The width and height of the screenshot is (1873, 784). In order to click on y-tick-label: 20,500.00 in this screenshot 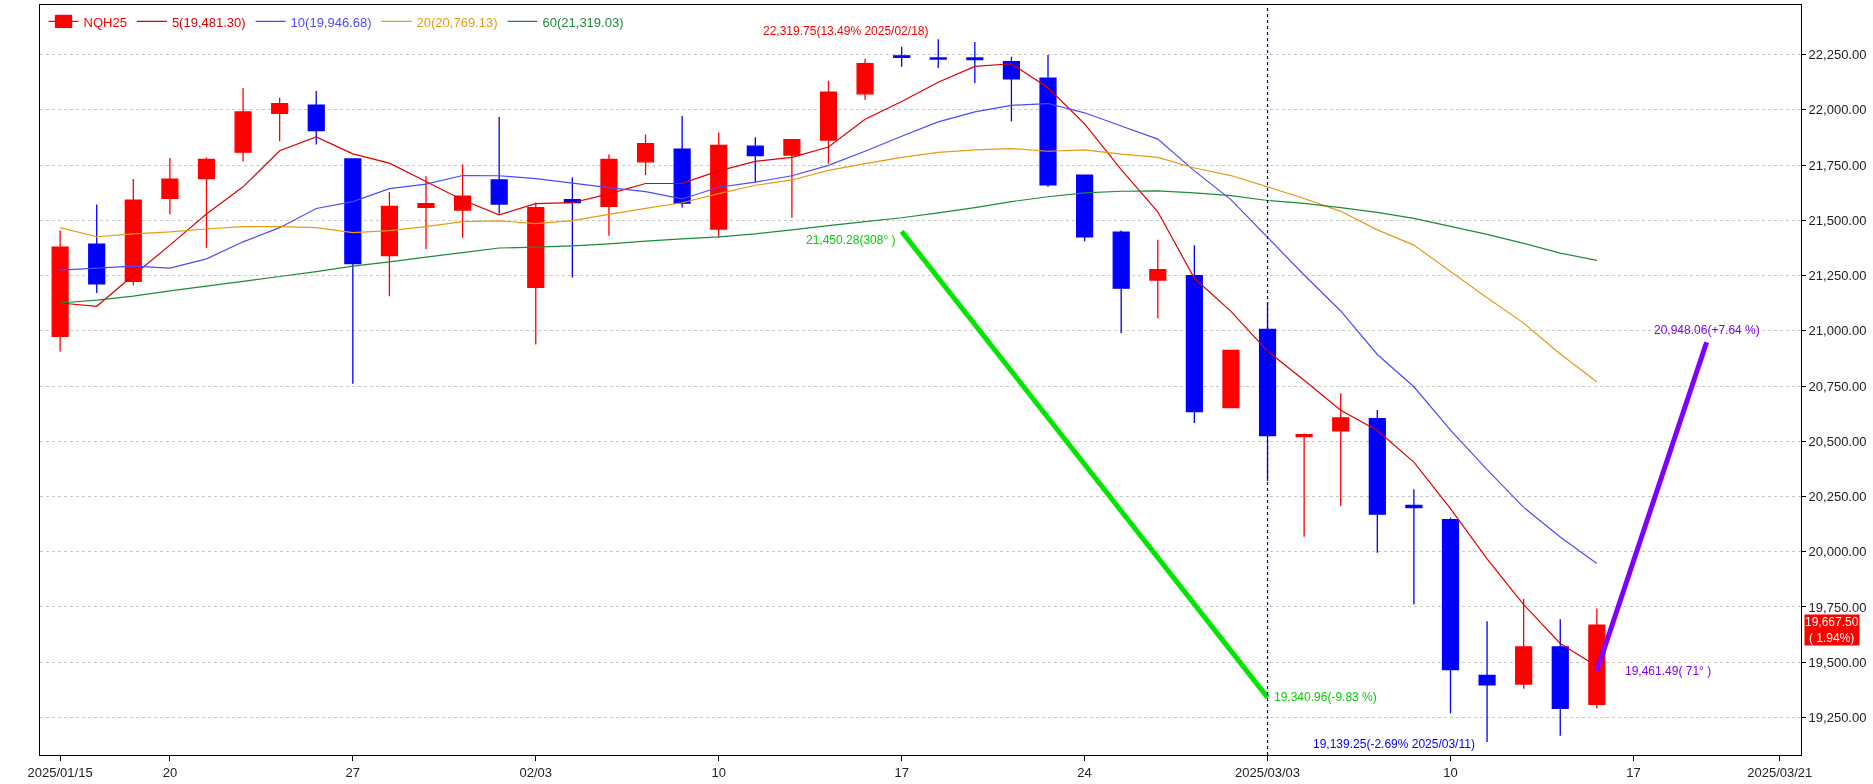, I will do `click(1837, 441)`.